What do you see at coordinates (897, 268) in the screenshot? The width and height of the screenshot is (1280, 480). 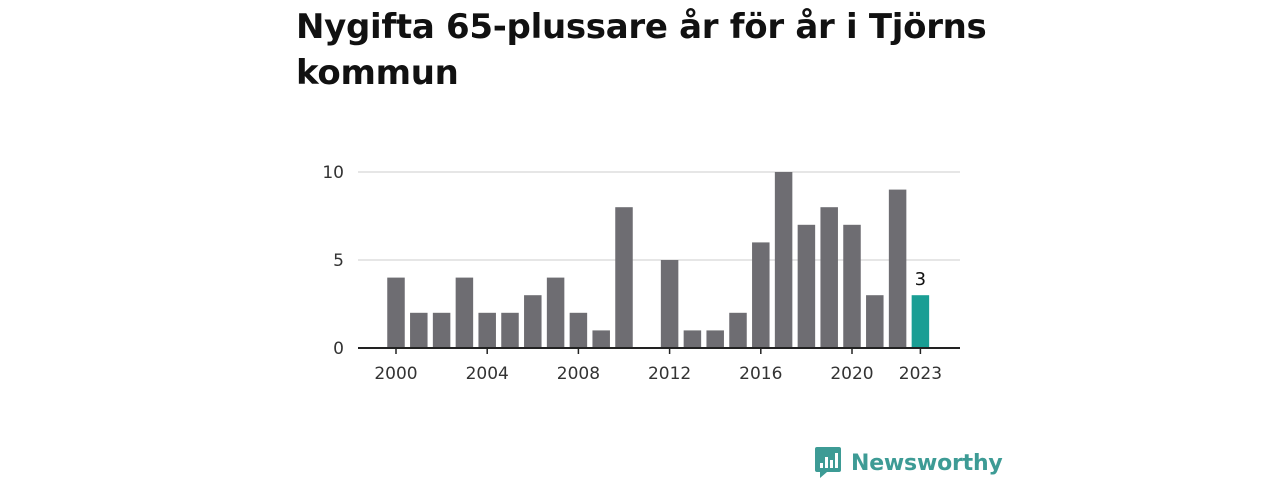 I see `bar-2022` at bounding box center [897, 268].